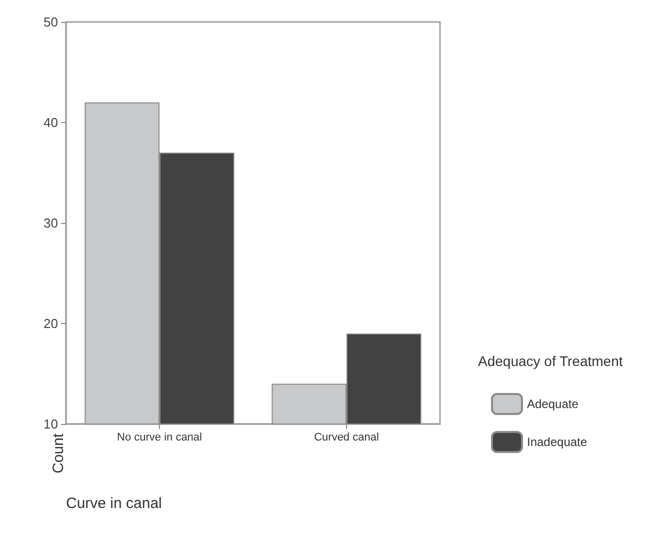 The height and width of the screenshot is (537, 665). What do you see at coordinates (58, 453) in the screenshot?
I see `y-axis-title: Count` at bounding box center [58, 453].